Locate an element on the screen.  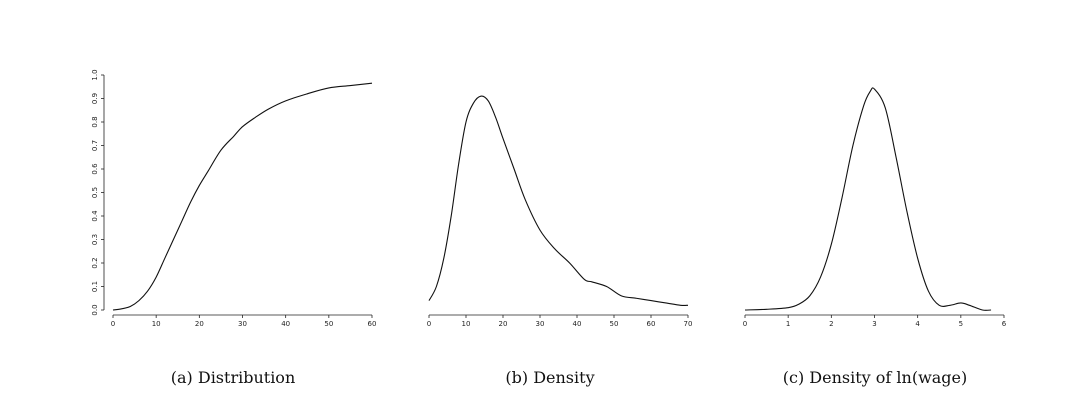
density-curve is located at coordinates (558, 201).